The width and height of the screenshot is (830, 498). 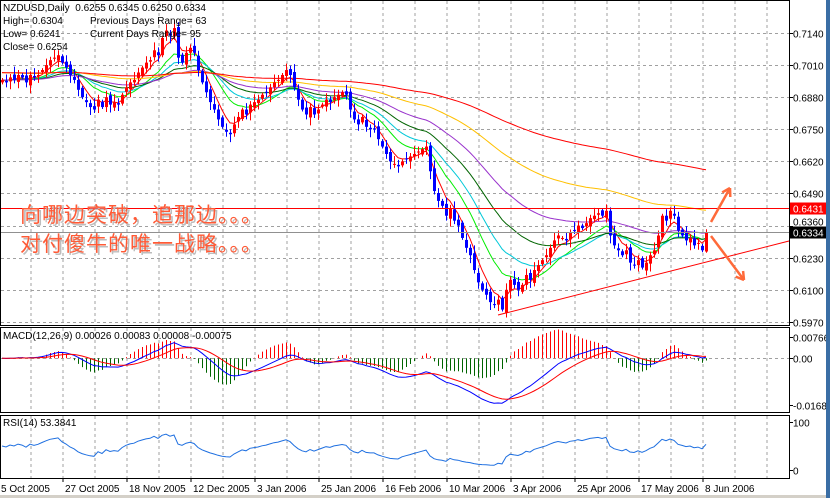 I want to click on breakout-down-arrow-icon-head, so click(x=740, y=278).